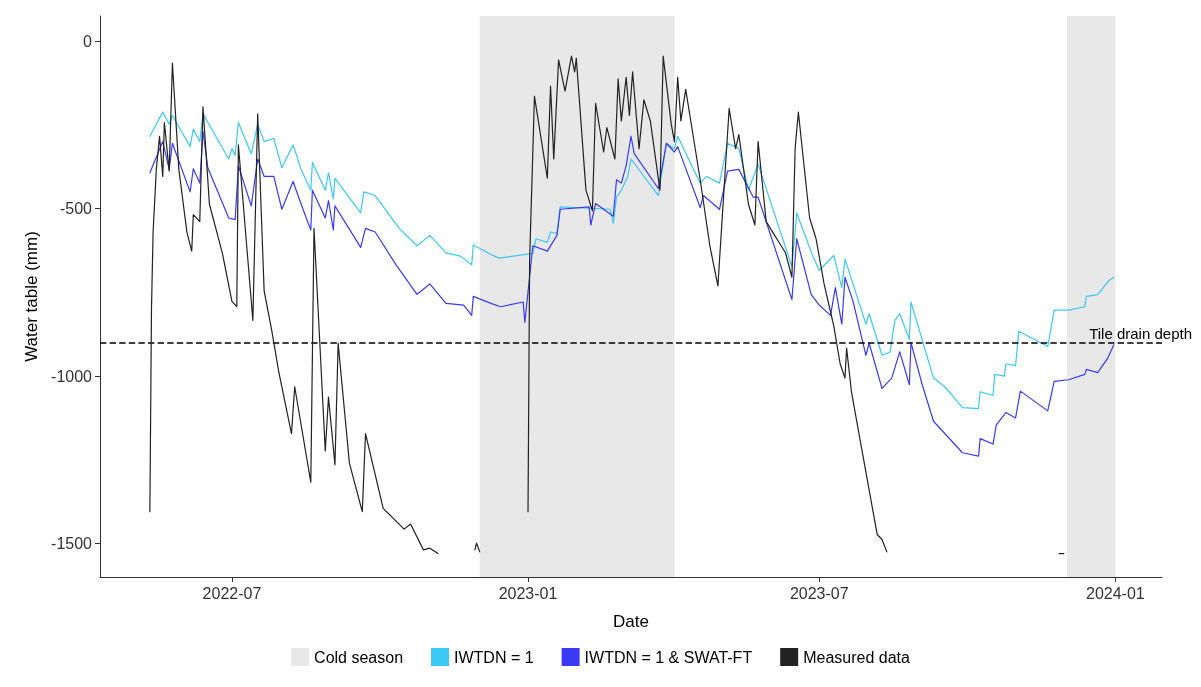 Image resolution: width=1201 pixels, height=687 pixels. I want to click on y-axis-title: Water table (mm), so click(32, 296).